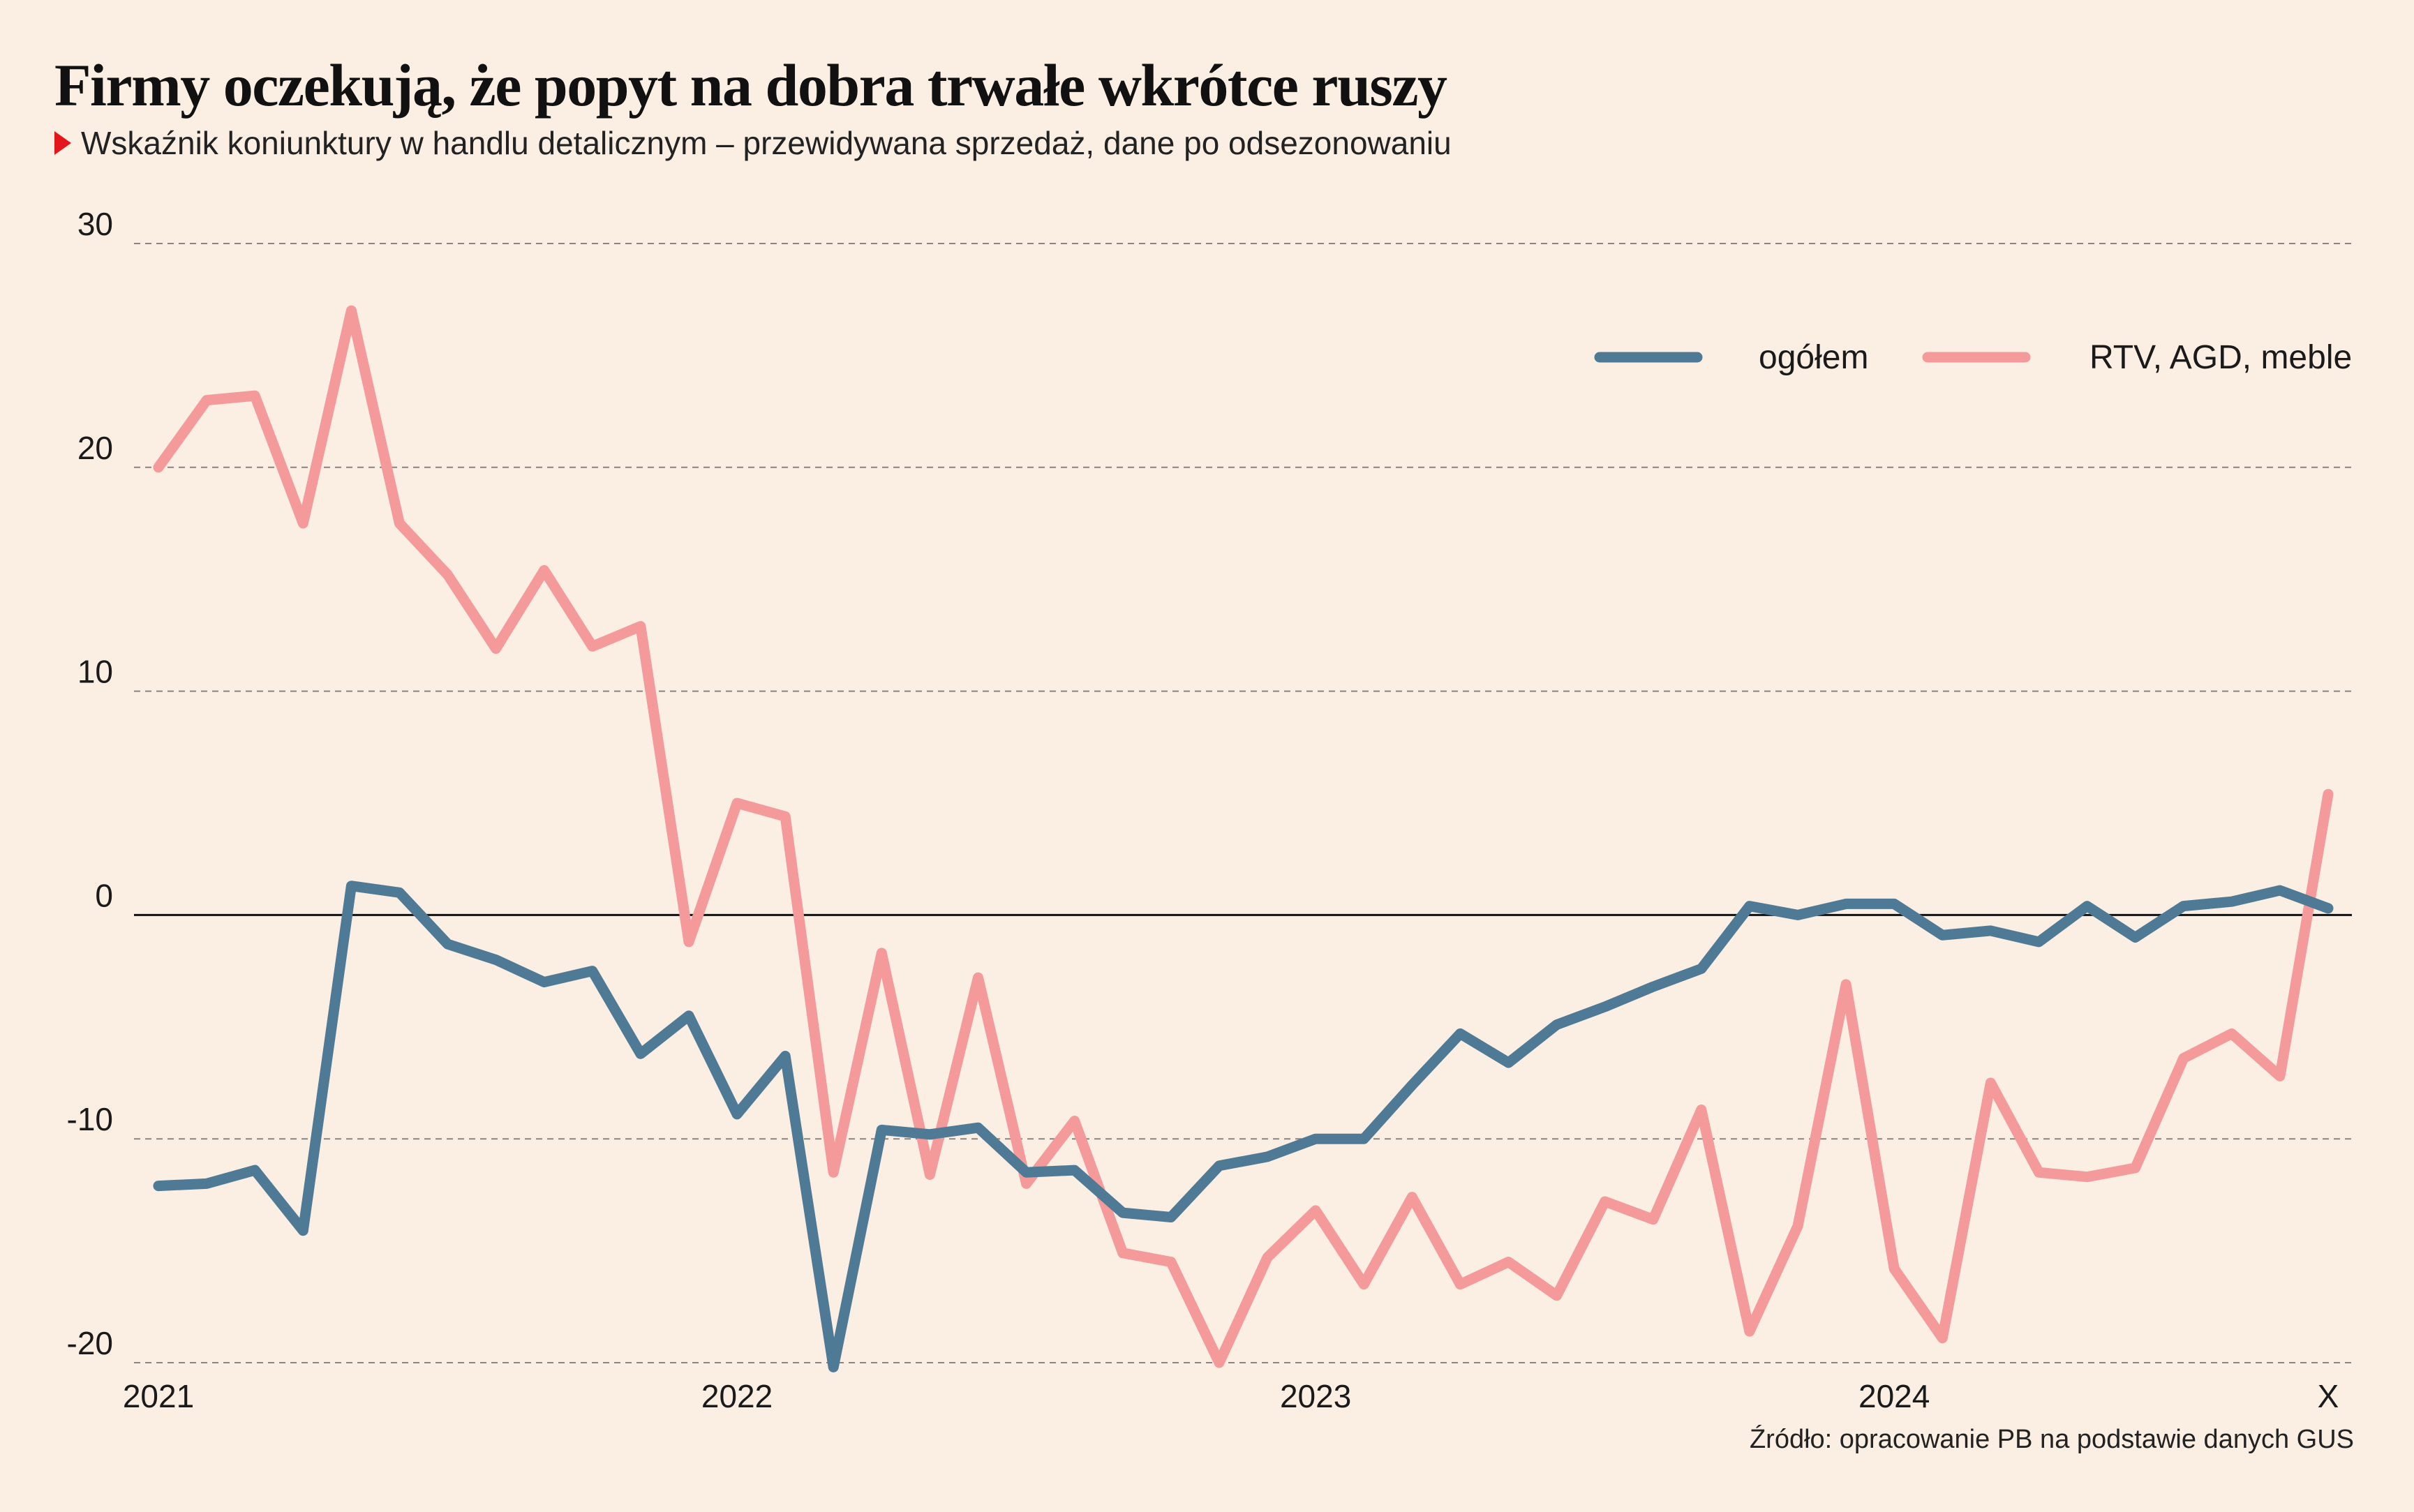 This screenshot has width=2414, height=1512. Describe the element at coordinates (90, 1119) in the screenshot. I see `y-tick-label: -10` at that location.